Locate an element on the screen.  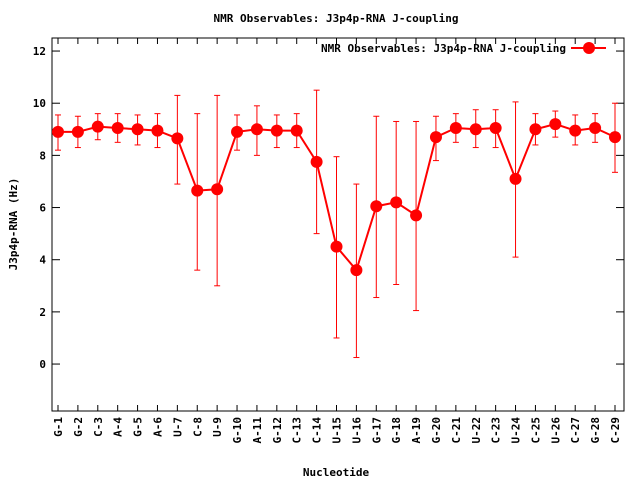
x-tick-label: C-8 is located at coordinates (197, 427).